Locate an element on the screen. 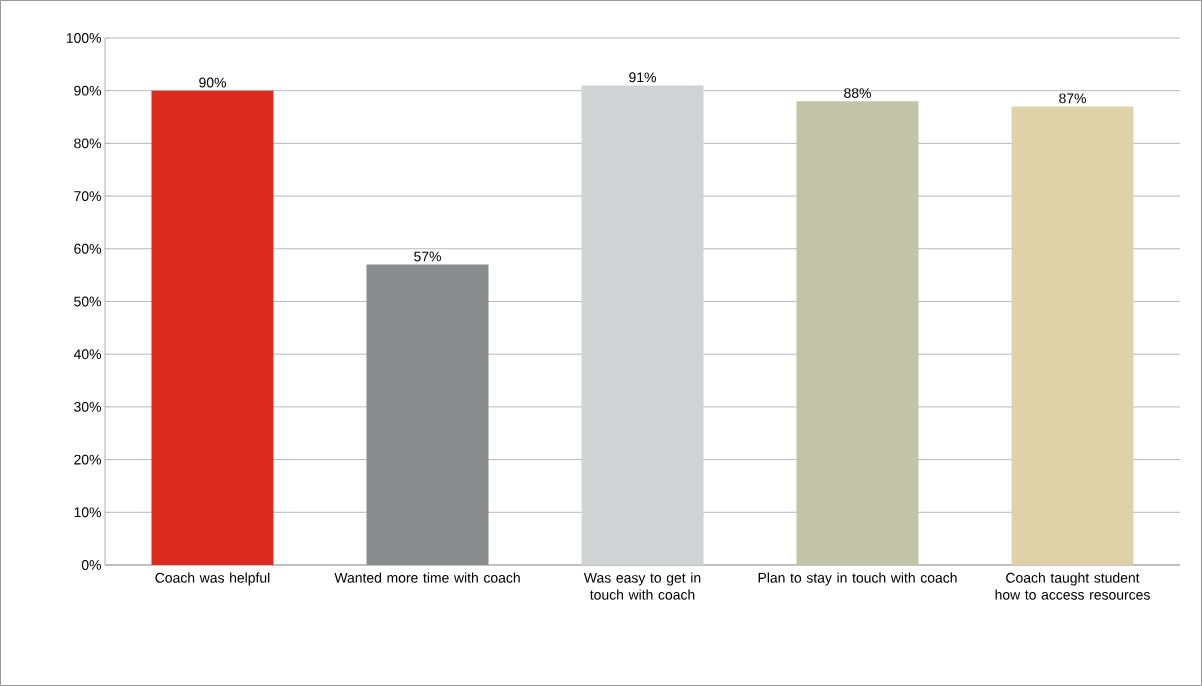 The width and height of the screenshot is (1202, 686). y-tick-label: 40% is located at coordinates (87, 354).